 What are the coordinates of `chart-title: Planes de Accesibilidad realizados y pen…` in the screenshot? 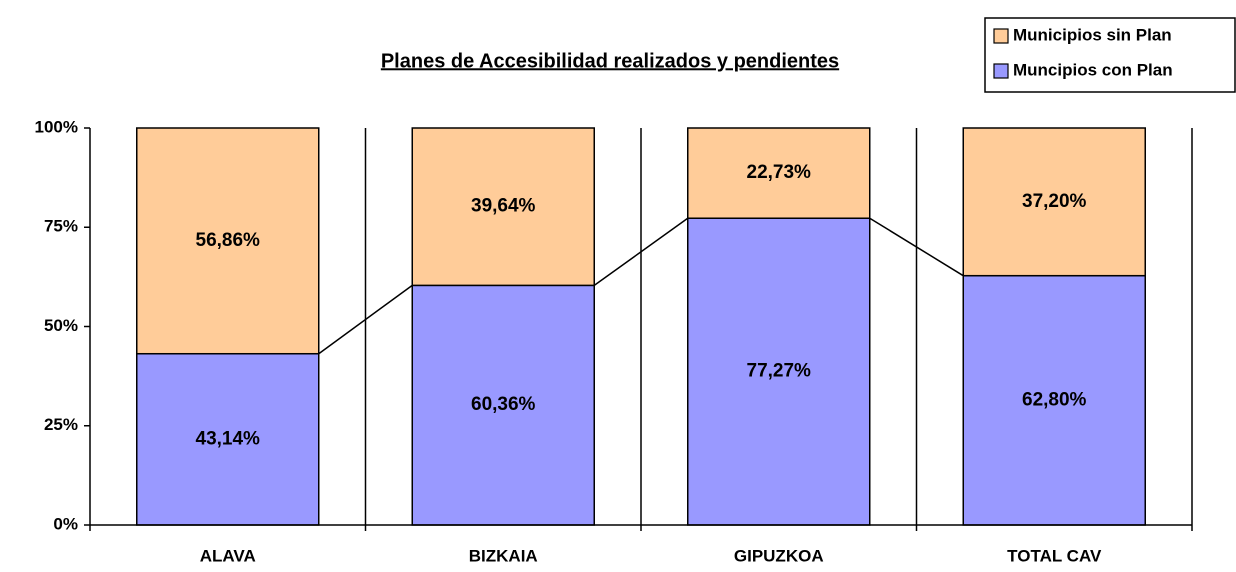 It's located at (610, 61).